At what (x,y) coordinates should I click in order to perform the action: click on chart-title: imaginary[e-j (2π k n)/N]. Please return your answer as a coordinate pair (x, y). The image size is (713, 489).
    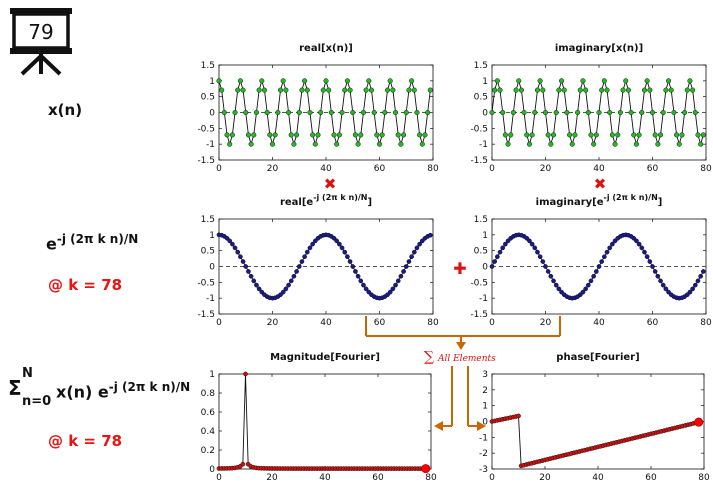
    Looking at the image, I should click on (599, 200).